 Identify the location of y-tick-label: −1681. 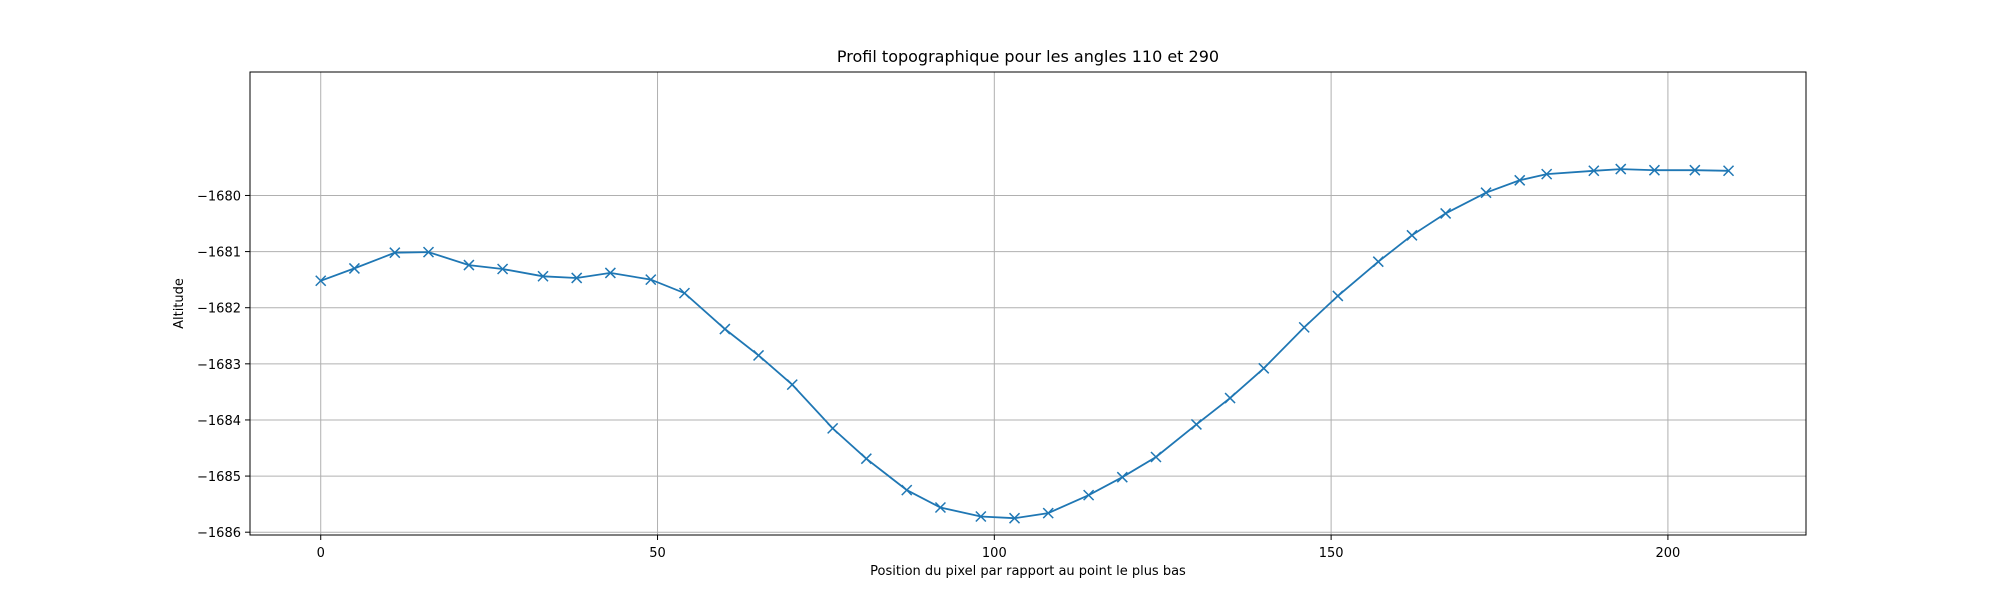
(219, 253).